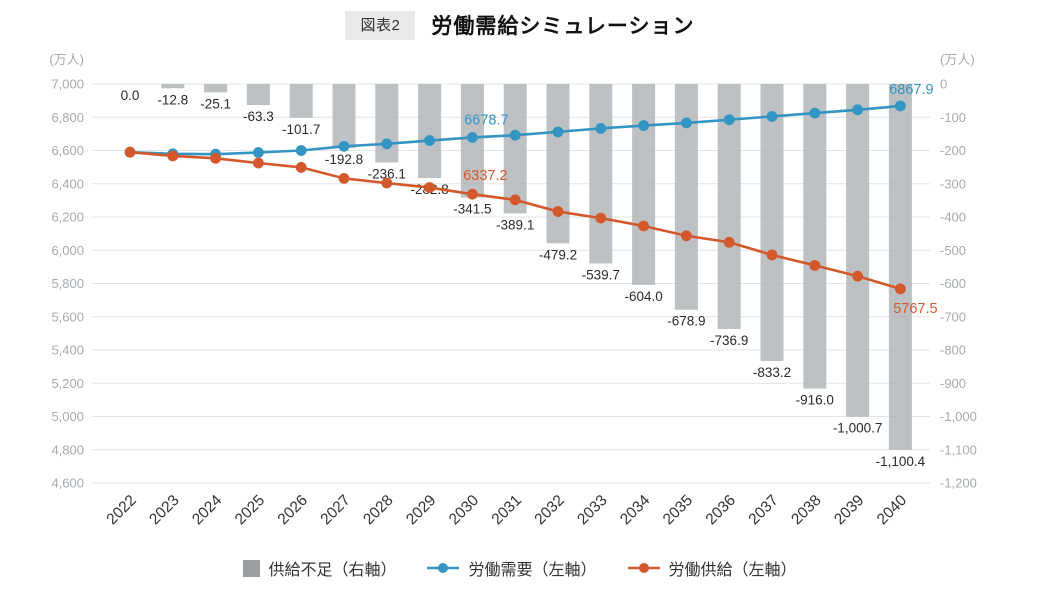 Image resolution: width=1040 pixels, height=616 pixels. Describe the element at coordinates (729, 340) in the screenshot. I see `svg-text: -736.9` at that location.